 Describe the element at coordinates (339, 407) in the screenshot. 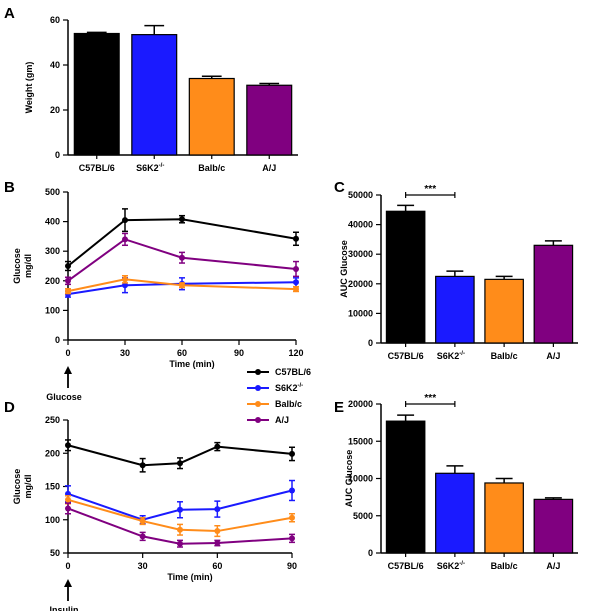

I see `panel-letter: E` at that location.